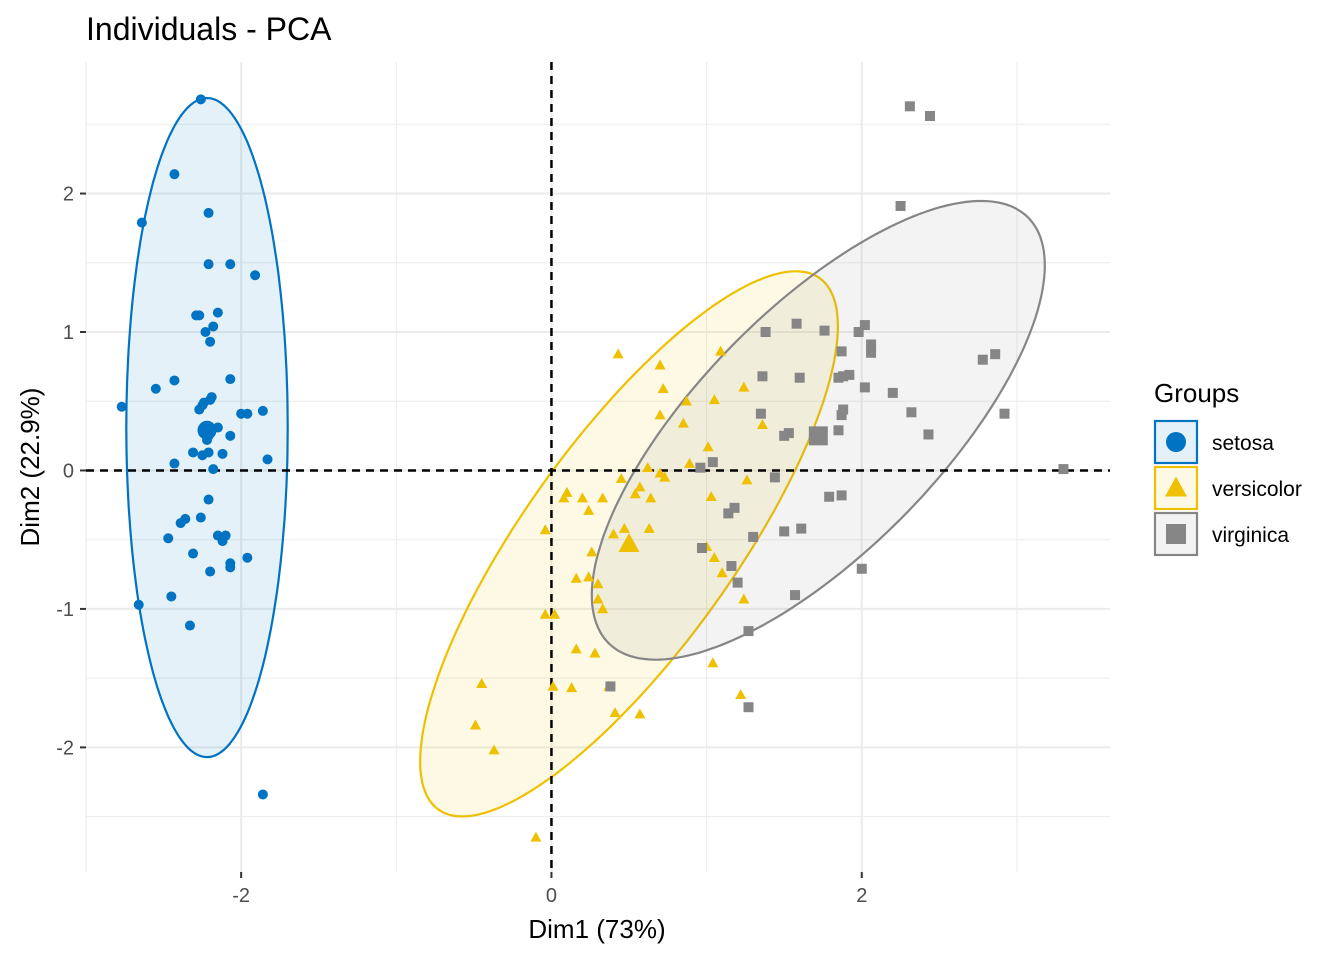 The image size is (1344, 960). What do you see at coordinates (1257, 489) in the screenshot?
I see `legend-label-versicolor: versicolor` at bounding box center [1257, 489].